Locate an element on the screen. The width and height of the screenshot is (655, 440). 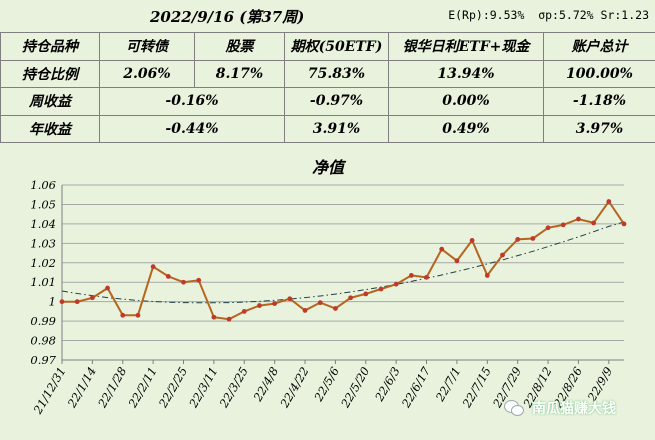
x-tick-label: 22/7/1 is located at coordinates (447, 385).